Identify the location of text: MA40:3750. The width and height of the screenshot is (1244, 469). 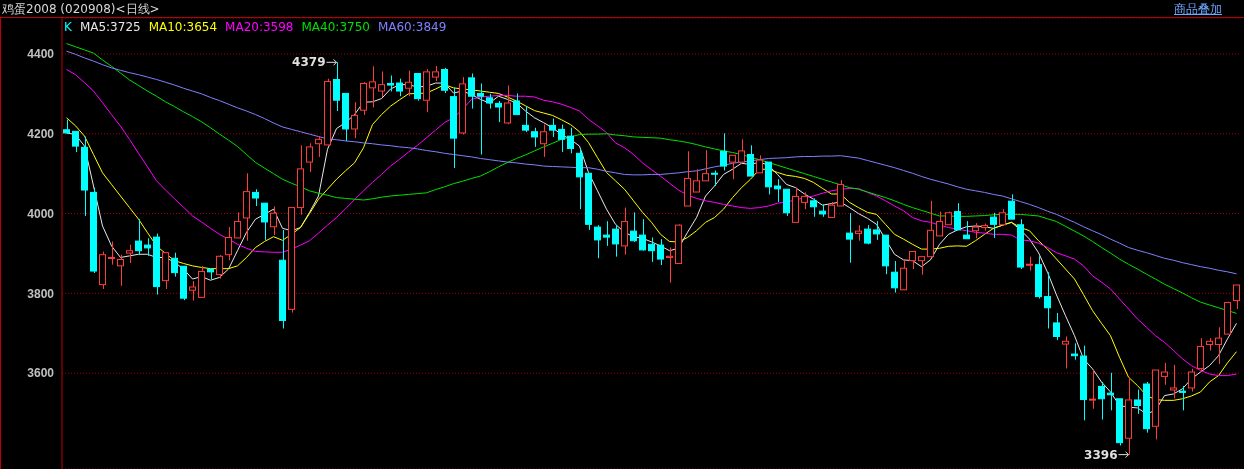
(335, 27).